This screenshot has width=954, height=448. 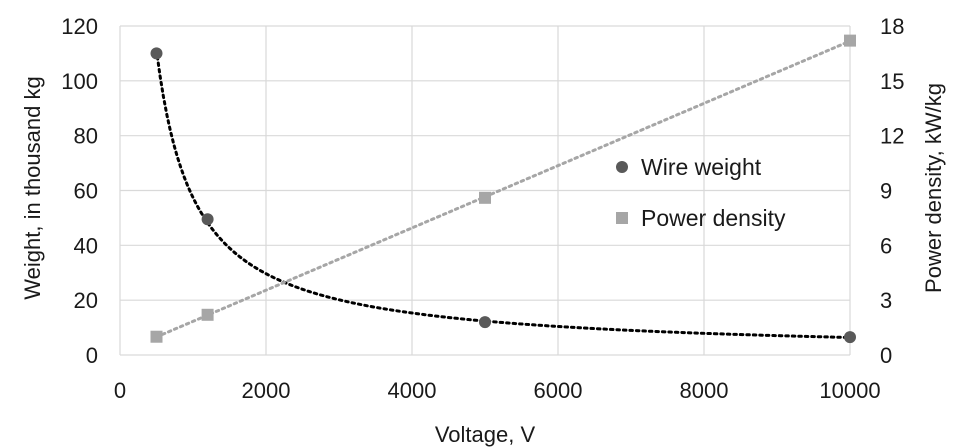 What do you see at coordinates (892, 136) in the screenshot?
I see `y-right-tick-label: 12` at bounding box center [892, 136].